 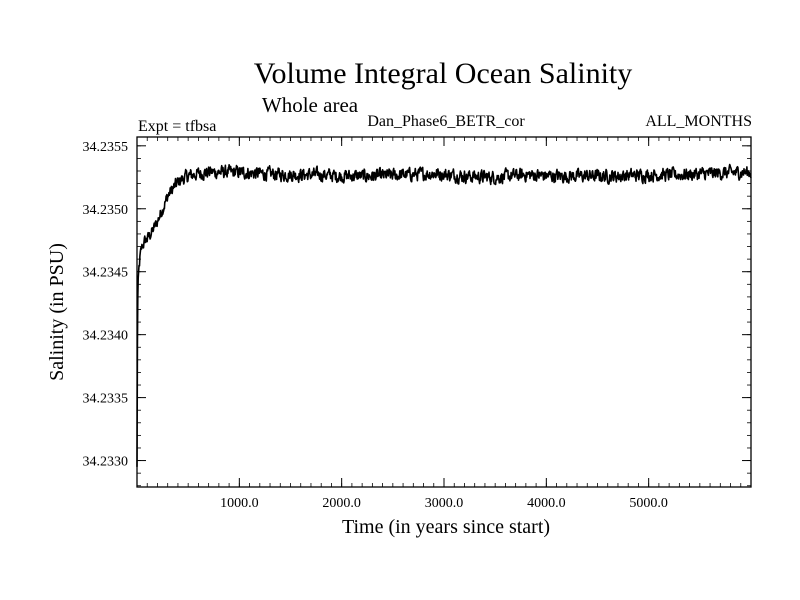 What do you see at coordinates (177, 126) in the screenshot?
I see `experiment-label: Expt = tfbsa` at bounding box center [177, 126].